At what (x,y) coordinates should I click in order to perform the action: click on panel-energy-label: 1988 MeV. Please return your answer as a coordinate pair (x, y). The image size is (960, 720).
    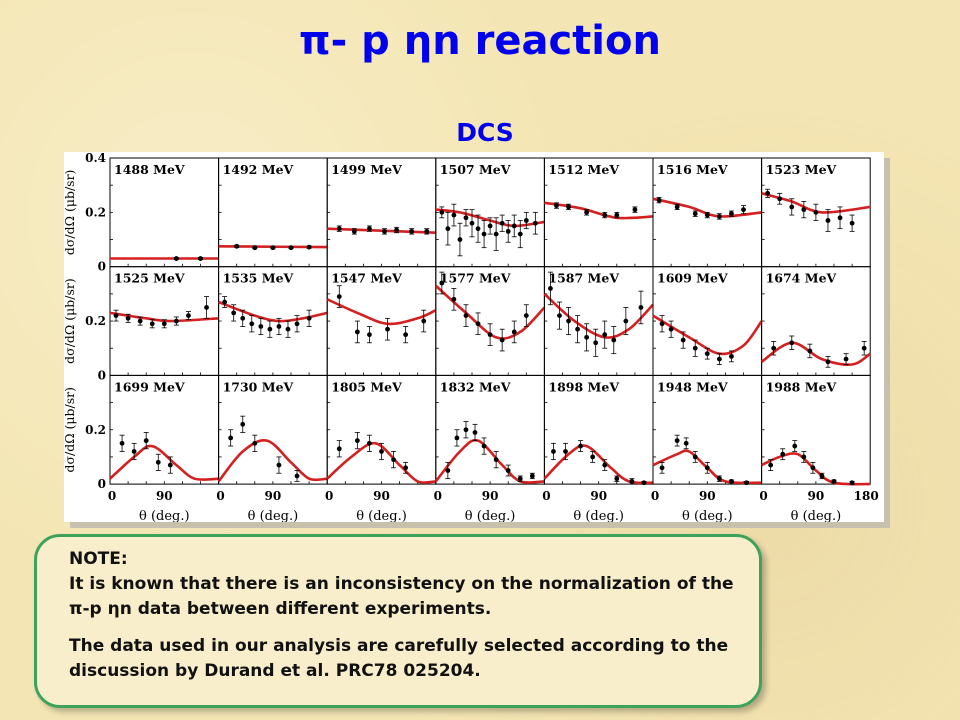
    Looking at the image, I should click on (801, 386).